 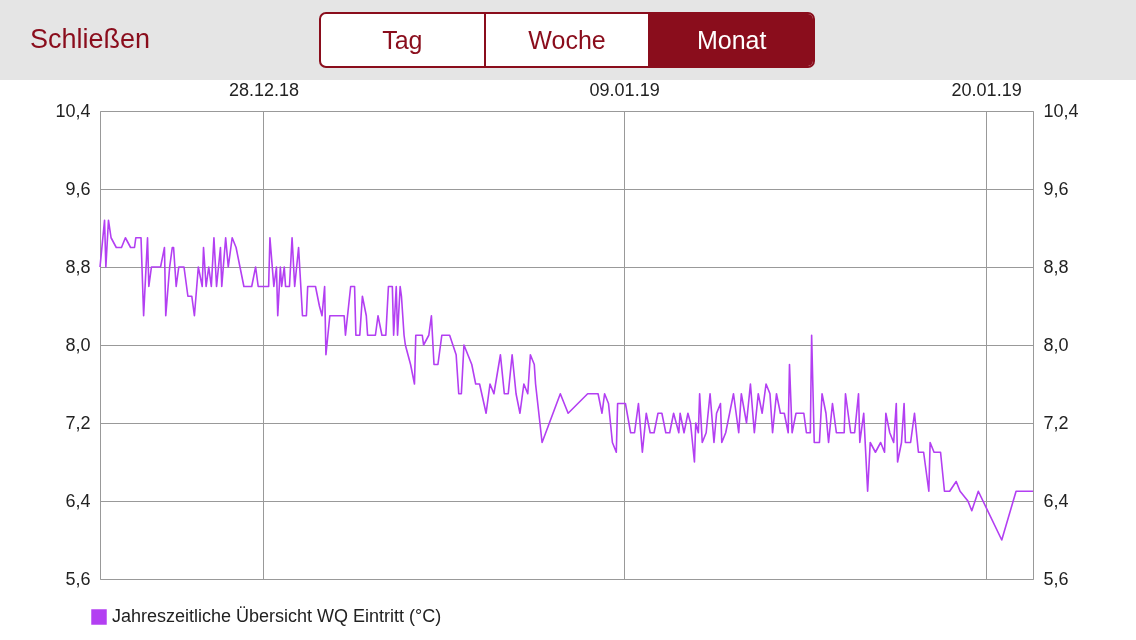 I want to click on x-tick-label: 20.01.19, so click(x=986, y=89).